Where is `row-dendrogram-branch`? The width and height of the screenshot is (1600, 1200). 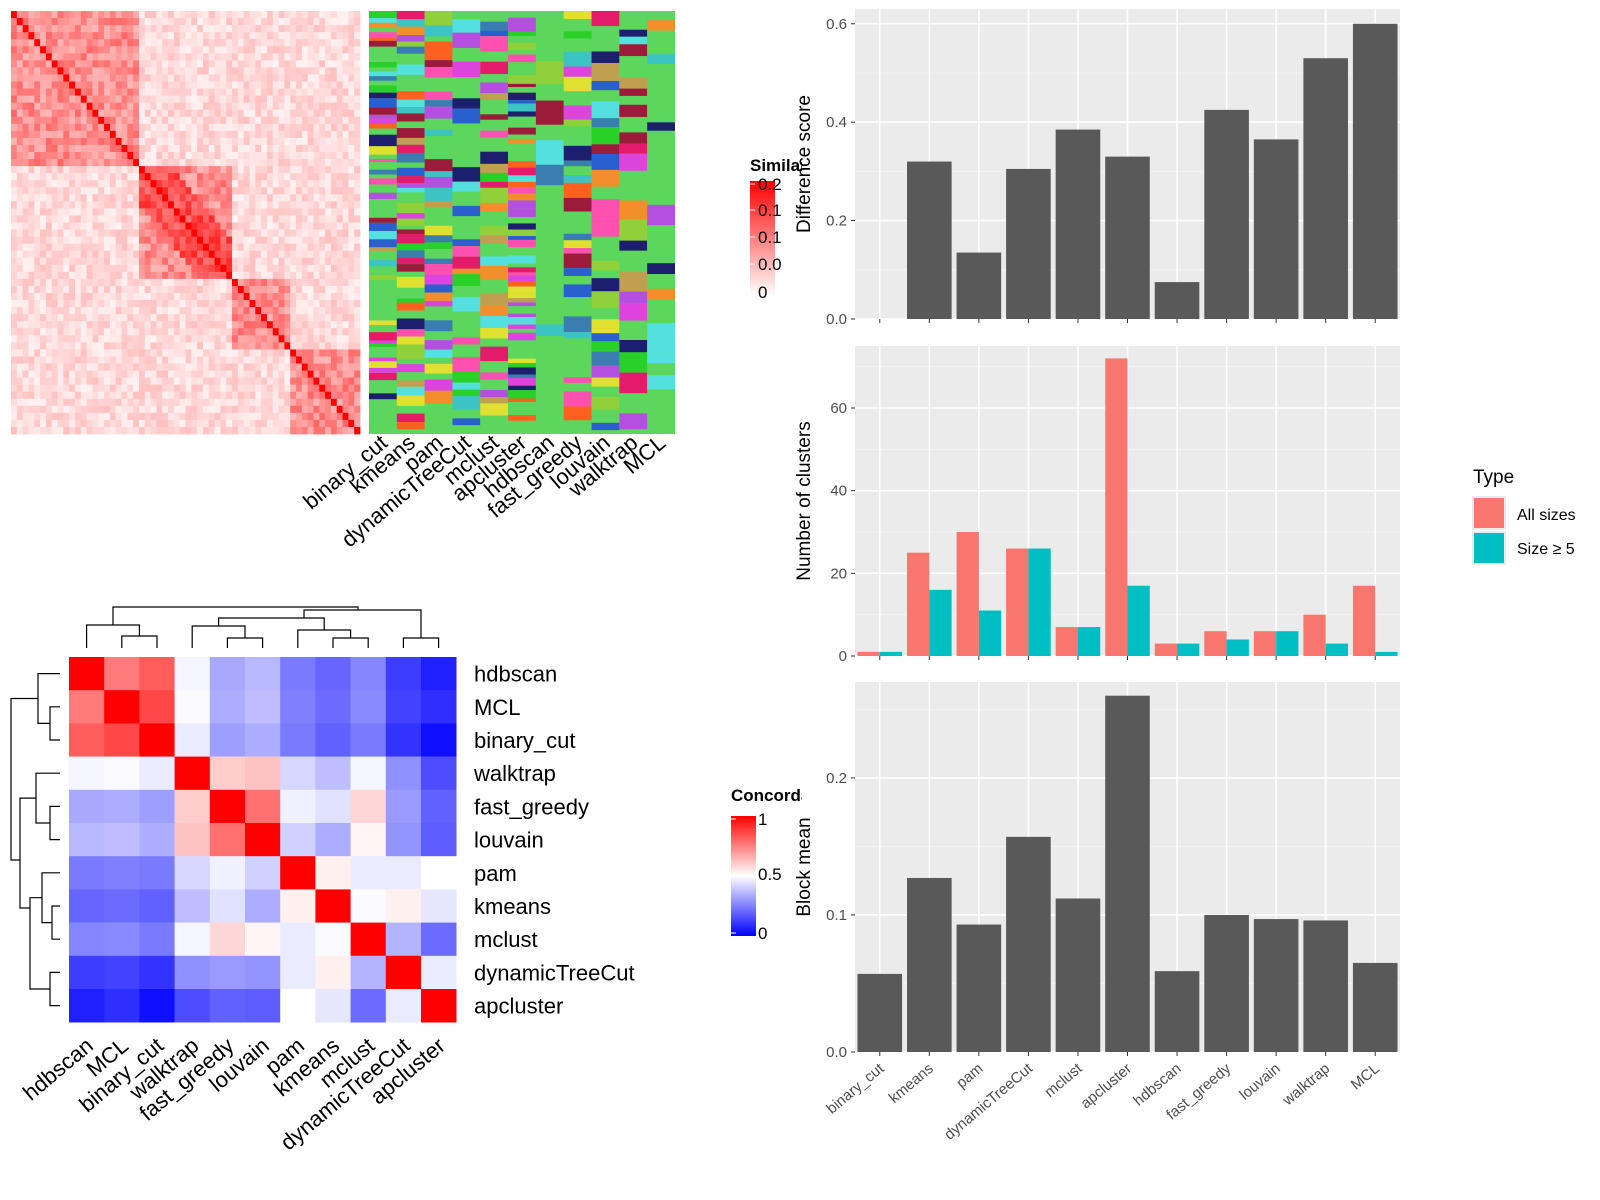 row-dendrogram-branch is located at coordinates (39, 943).